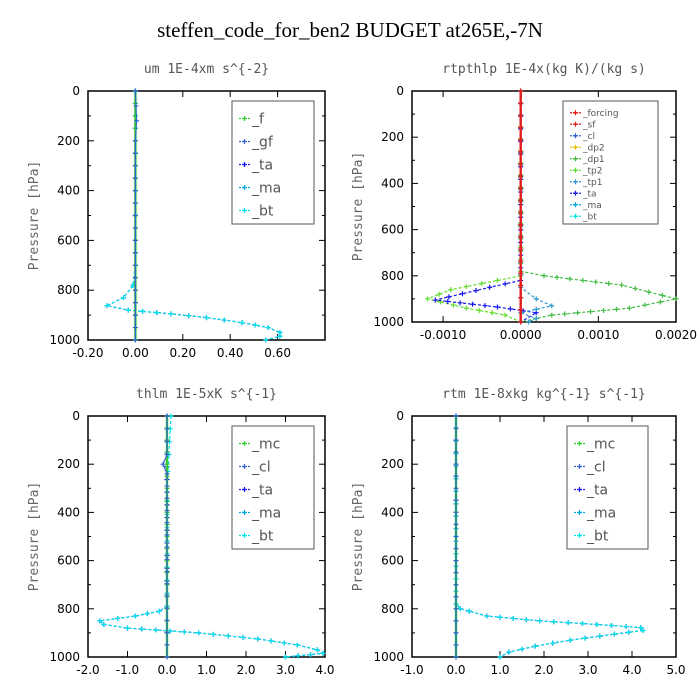 This screenshot has height=700, width=700. What do you see at coordinates (521, 335) in the screenshot?
I see `x-tick-label: 0.0000` at bounding box center [521, 335].